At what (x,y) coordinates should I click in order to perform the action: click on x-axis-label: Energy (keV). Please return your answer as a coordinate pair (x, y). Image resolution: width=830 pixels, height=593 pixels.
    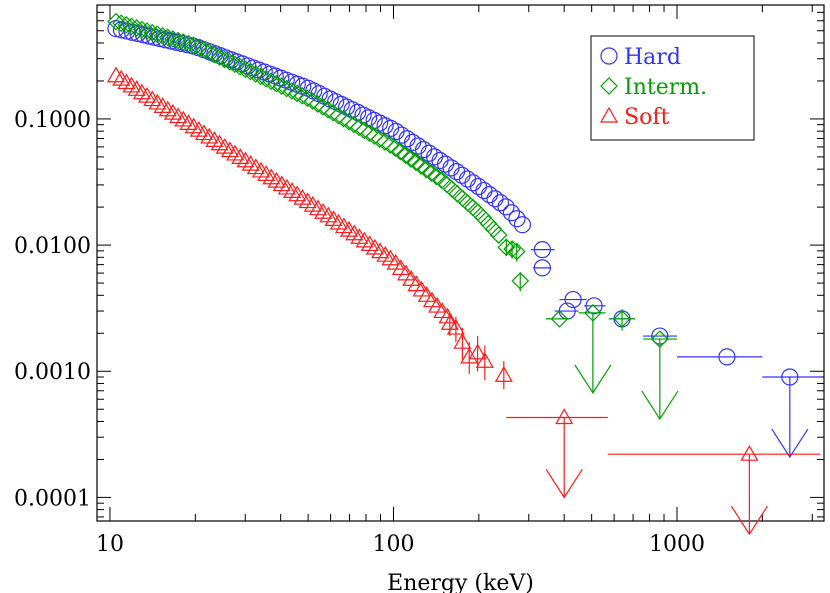
    Looking at the image, I should click on (460, 582).